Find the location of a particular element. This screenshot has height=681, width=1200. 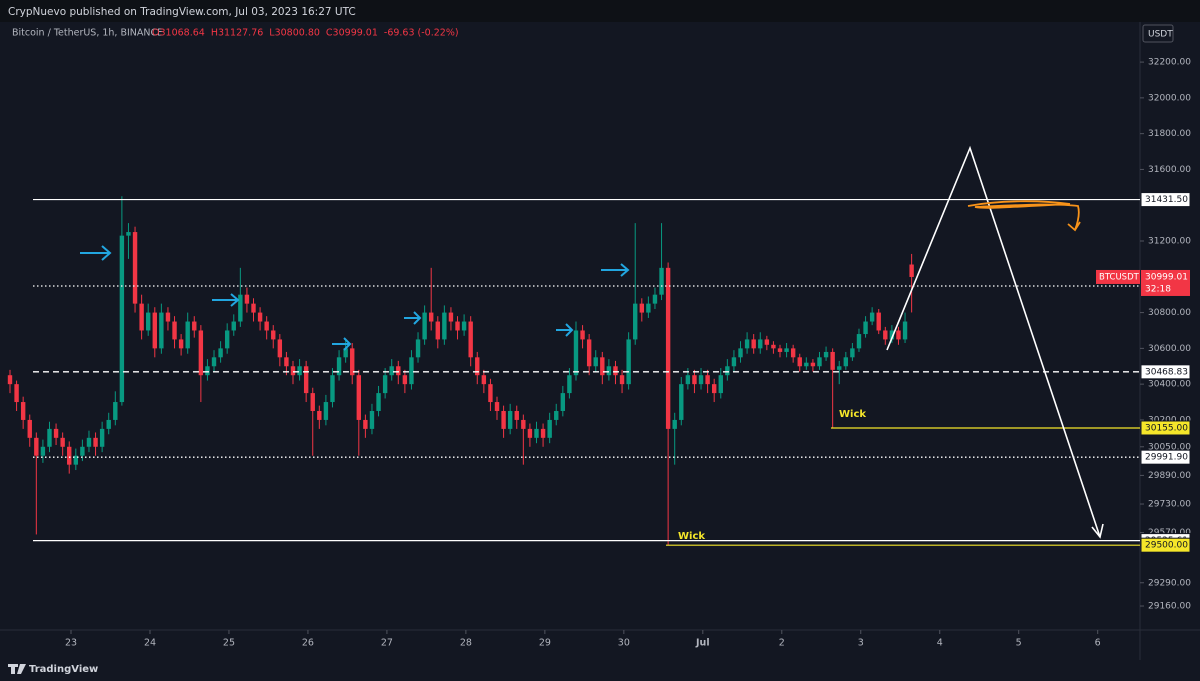

level-label: 30468.83 is located at coordinates (1166, 372).